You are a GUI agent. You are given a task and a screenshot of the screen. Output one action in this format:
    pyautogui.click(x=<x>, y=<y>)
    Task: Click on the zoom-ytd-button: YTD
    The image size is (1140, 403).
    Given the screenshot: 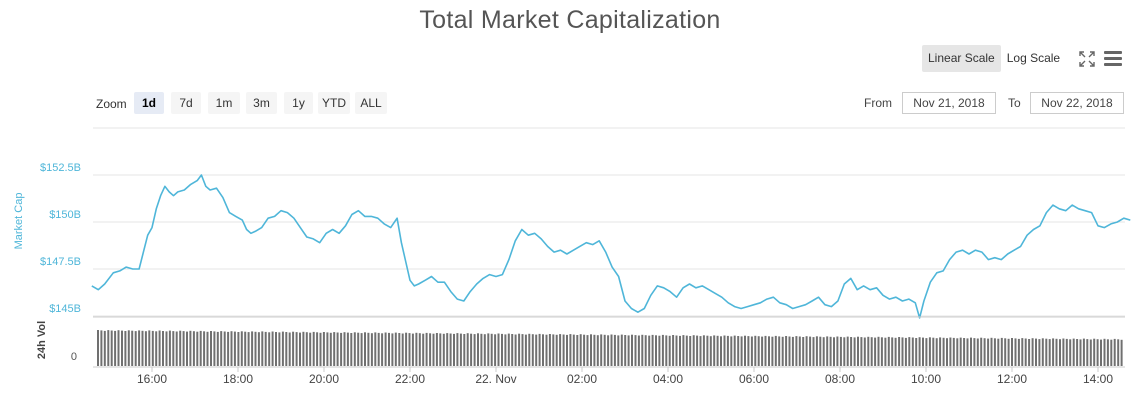 What is the action you would take?
    pyautogui.click(x=334, y=103)
    